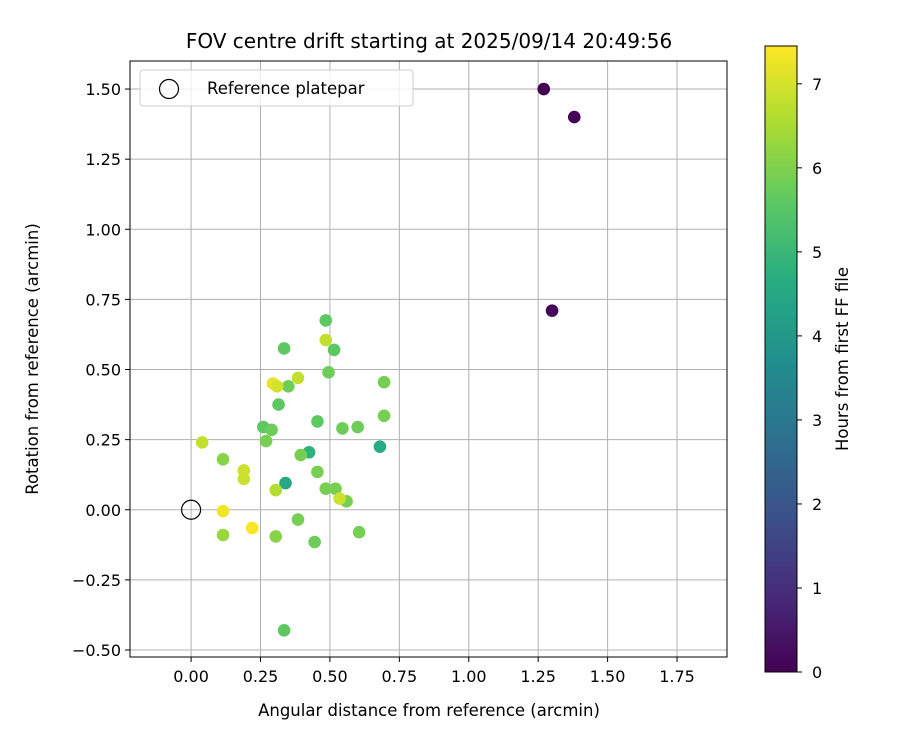 The width and height of the screenshot is (900, 750). I want to click on colorbar-tick-label: 2, so click(817, 504).